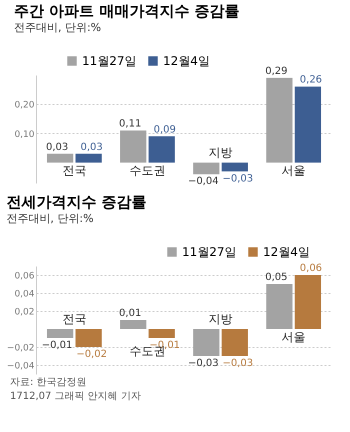 The height and width of the screenshot is (432, 350). I want to click on text: 1712,07 그래픽 안지혜 기자, so click(76, 397).